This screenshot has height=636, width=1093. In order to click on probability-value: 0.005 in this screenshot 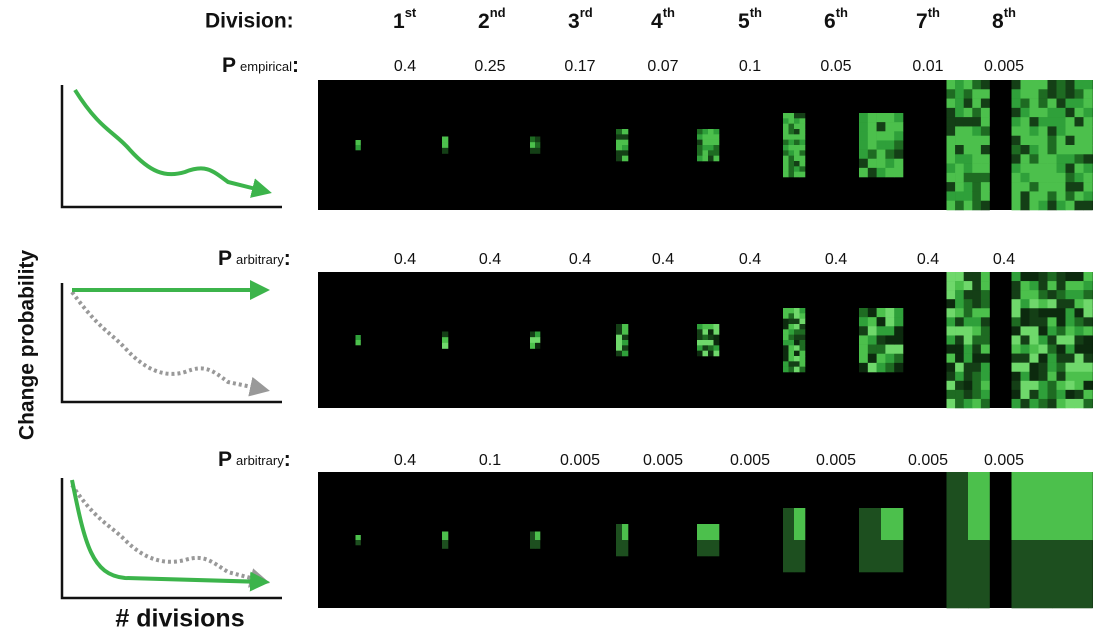, I will do `click(750, 460)`.